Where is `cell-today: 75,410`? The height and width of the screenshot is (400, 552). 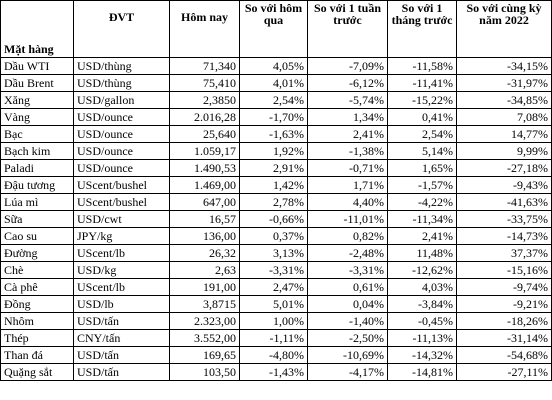 cell-today: 75,410 is located at coordinates (204, 83).